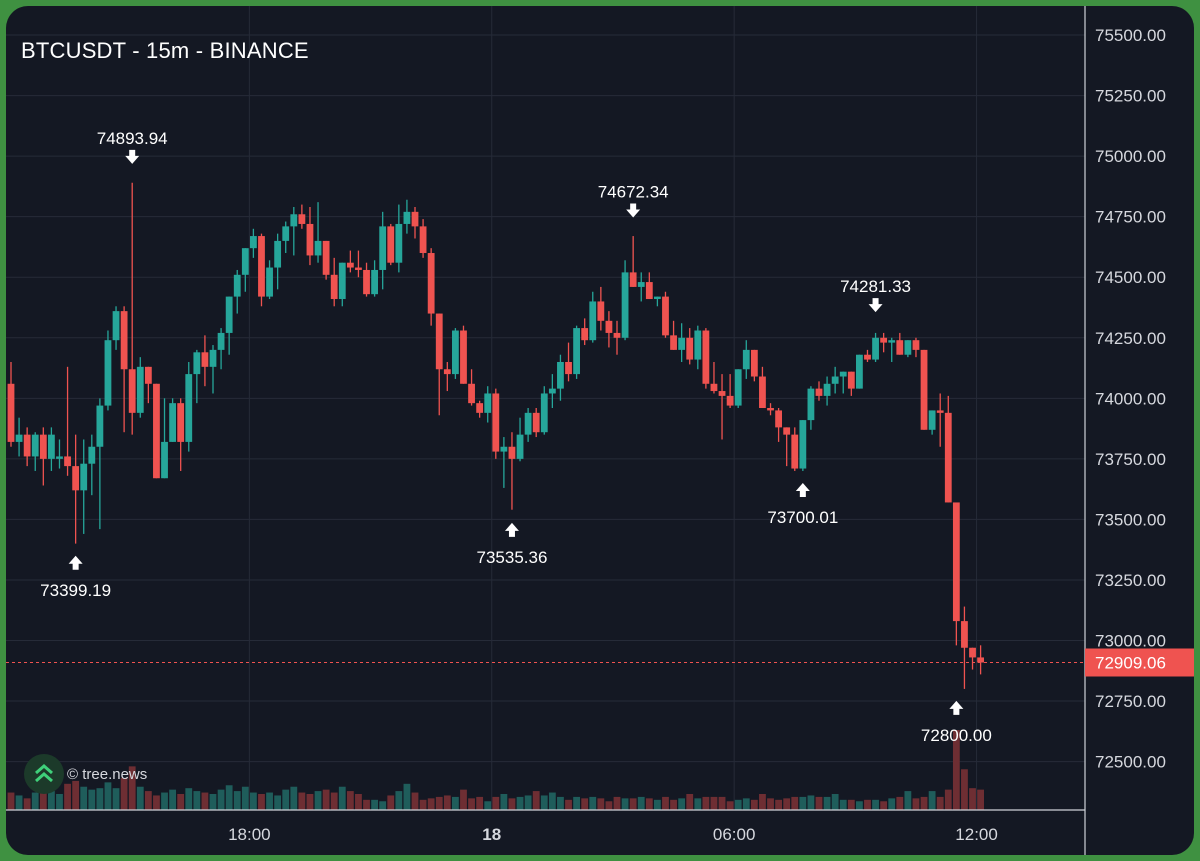  I want to click on x-tick-label: 18:00, so click(249, 834).